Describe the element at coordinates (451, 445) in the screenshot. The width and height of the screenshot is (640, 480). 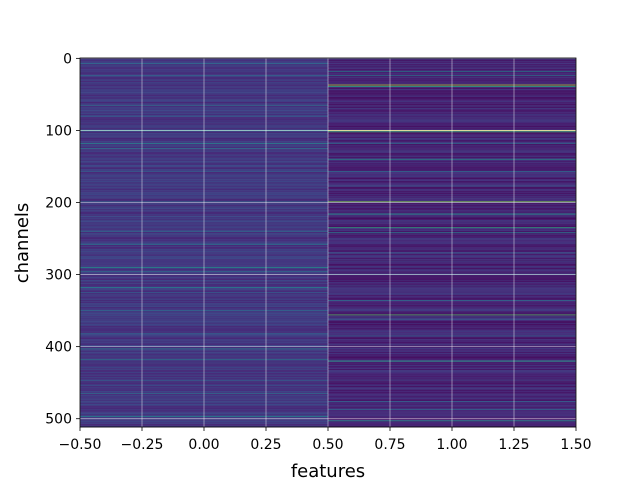
I see `x-tick-label: 1.00` at that location.